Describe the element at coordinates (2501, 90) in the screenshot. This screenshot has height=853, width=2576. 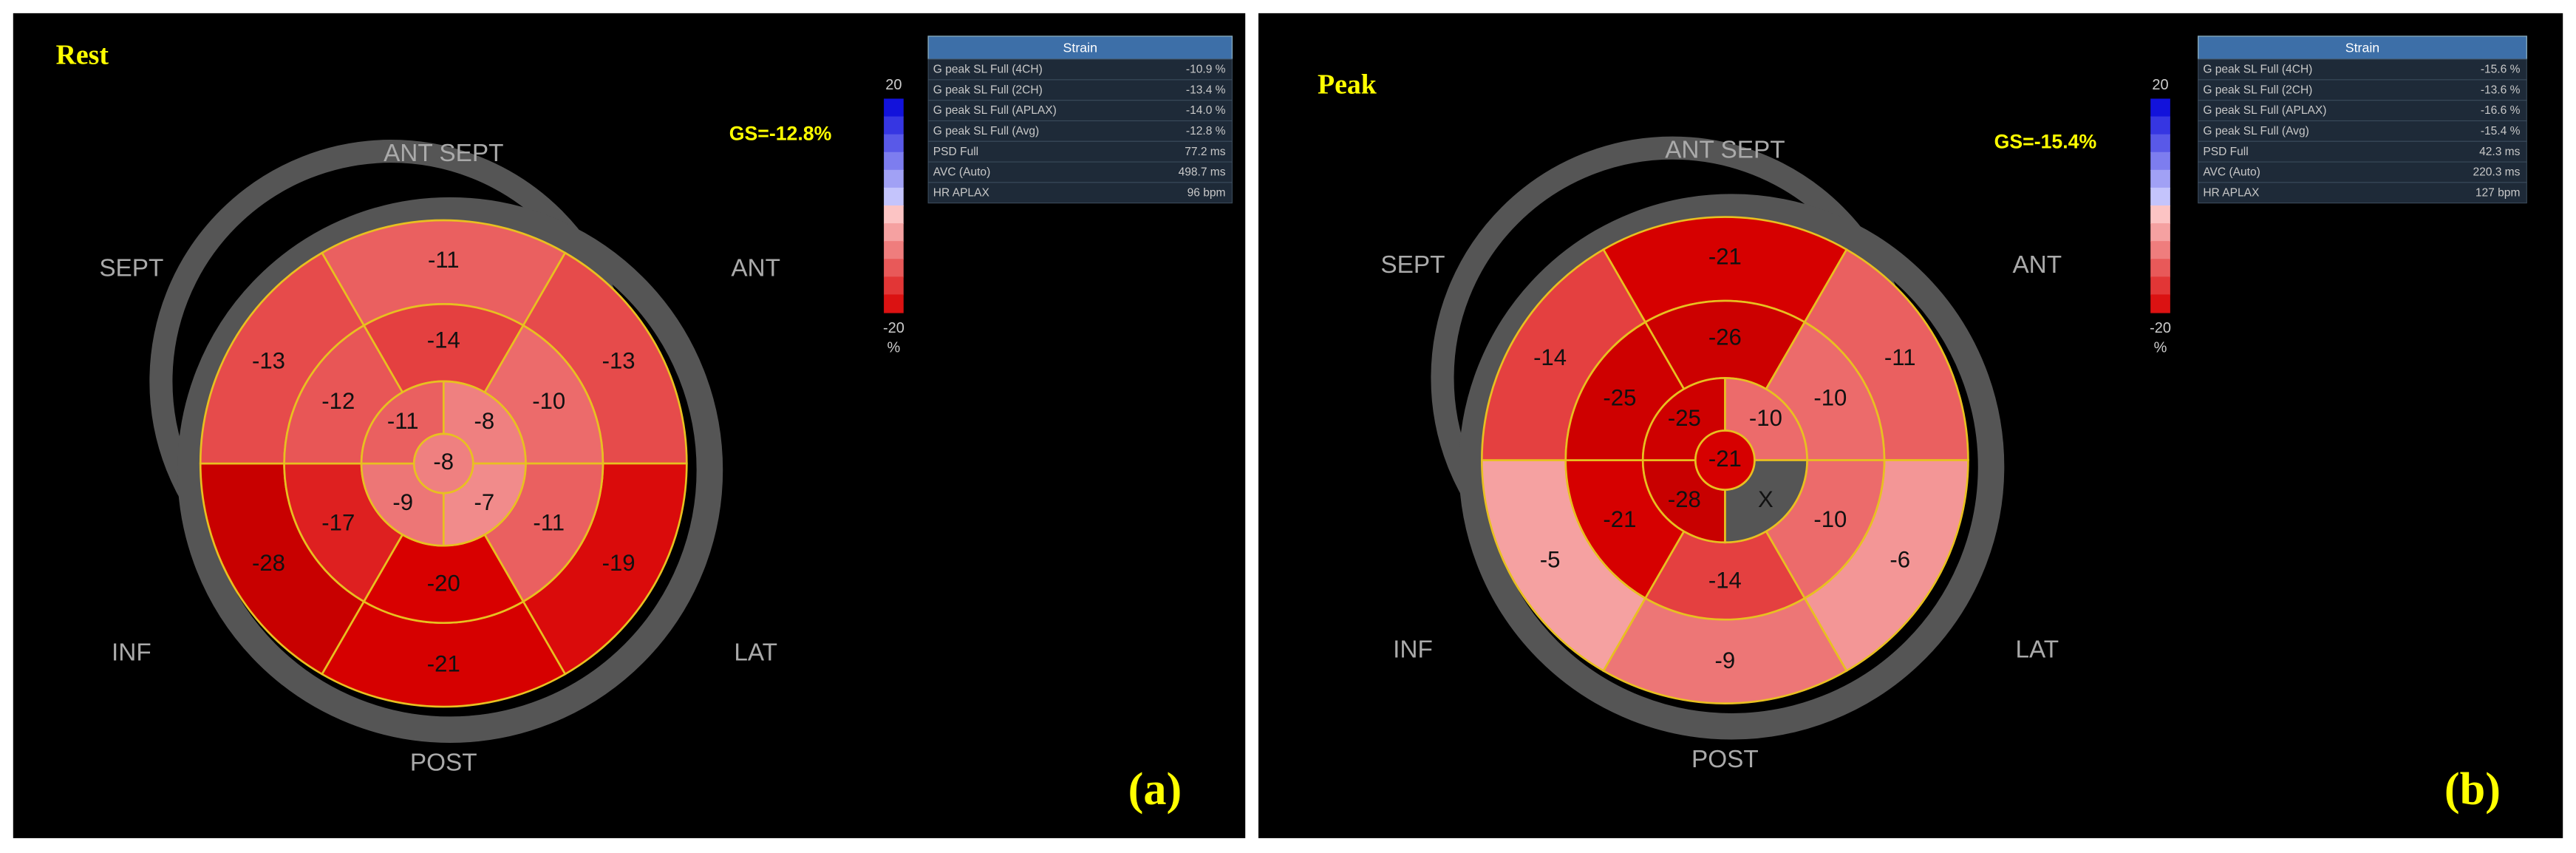
I see `strain-table-value: -13.6 %` at that location.